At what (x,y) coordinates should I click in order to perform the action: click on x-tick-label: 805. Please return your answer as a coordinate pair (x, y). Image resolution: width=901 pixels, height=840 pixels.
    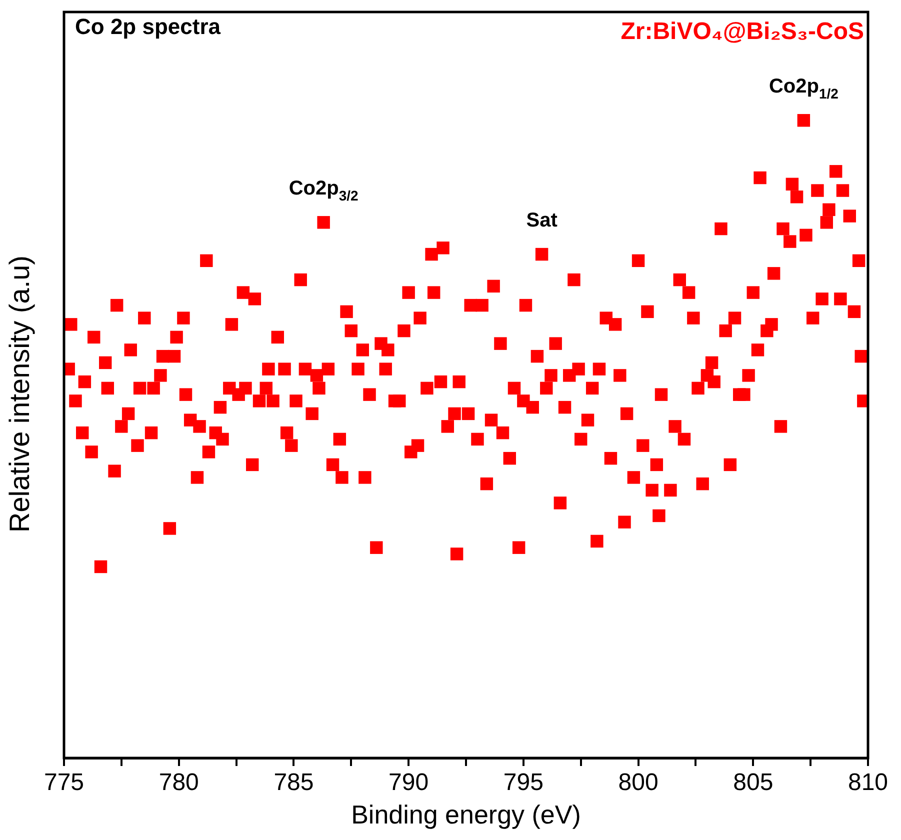
    Looking at the image, I should click on (753, 782).